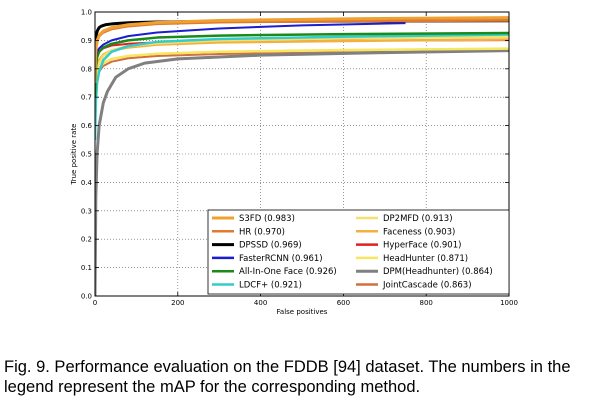  I want to click on legend-label-5: LDCF+ (0.921), so click(270, 286).